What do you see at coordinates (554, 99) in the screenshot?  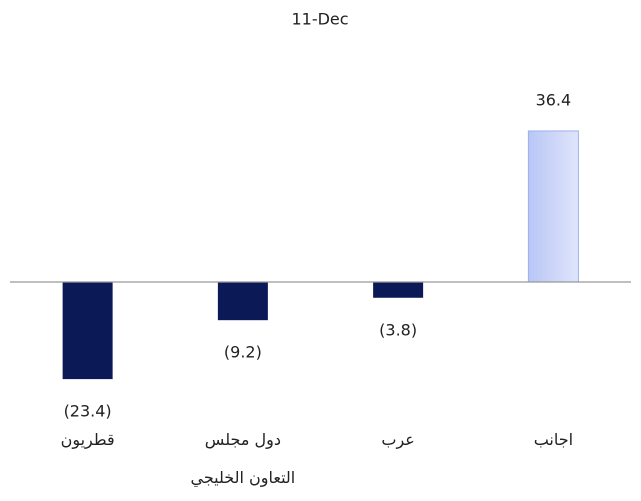 I see `value-label: 36.4` at bounding box center [554, 99].